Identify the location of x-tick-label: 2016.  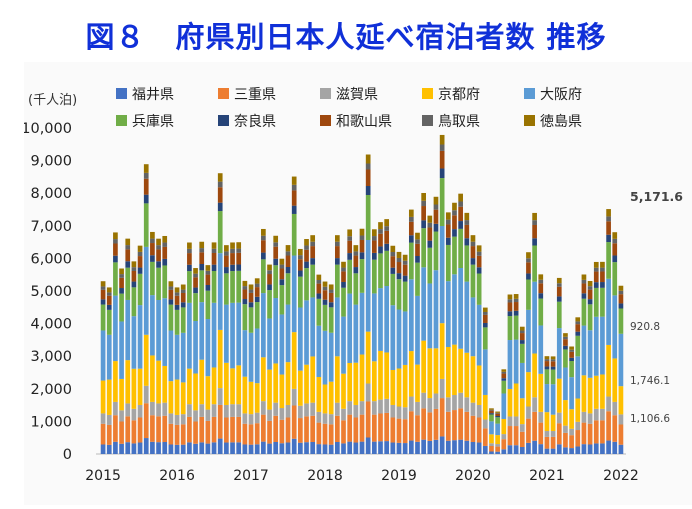
(177, 476).